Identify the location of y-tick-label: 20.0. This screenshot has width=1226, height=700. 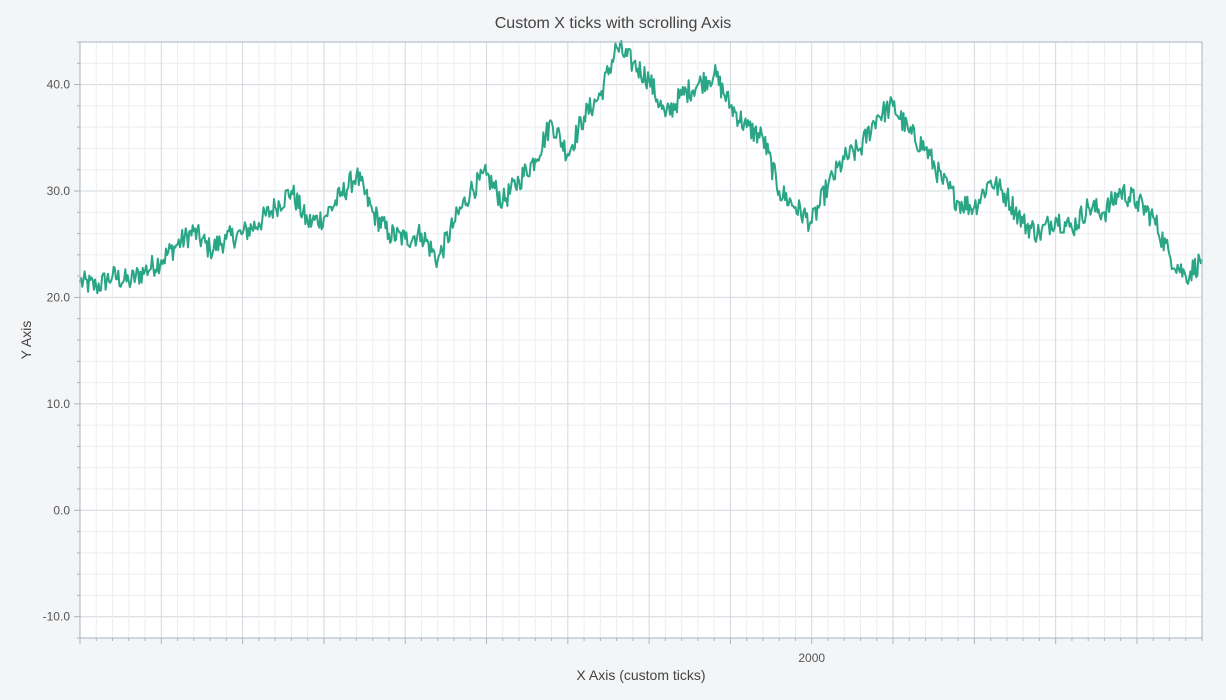
(59, 297).